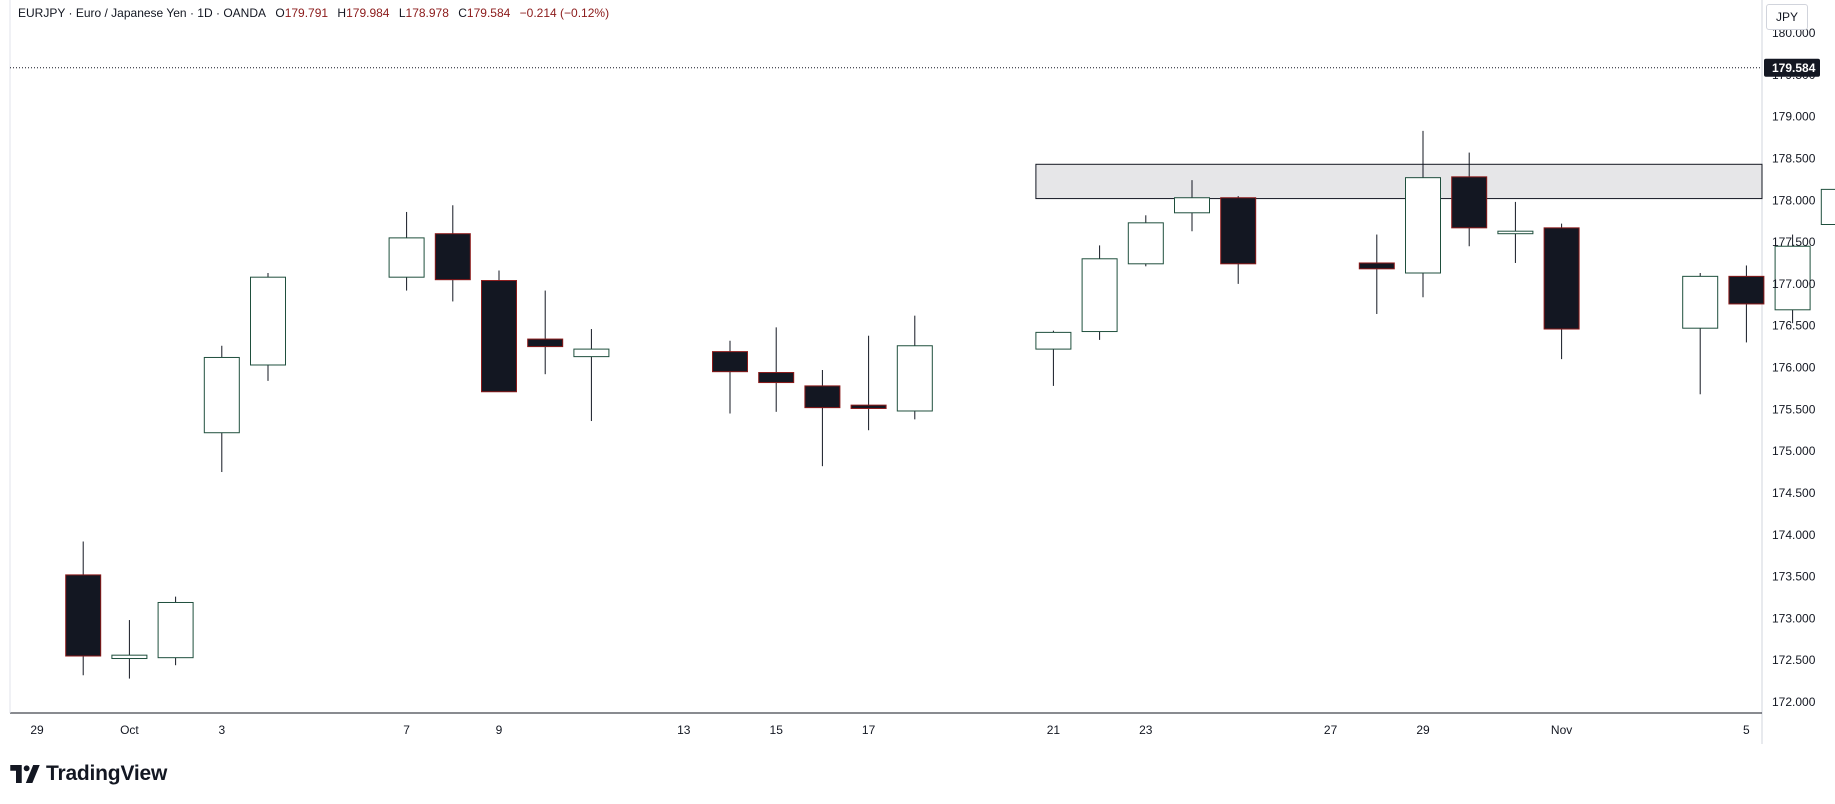 This screenshot has height=804, width=1835. What do you see at coordinates (1054, 730) in the screenshot?
I see `x-tick-label: 21` at bounding box center [1054, 730].